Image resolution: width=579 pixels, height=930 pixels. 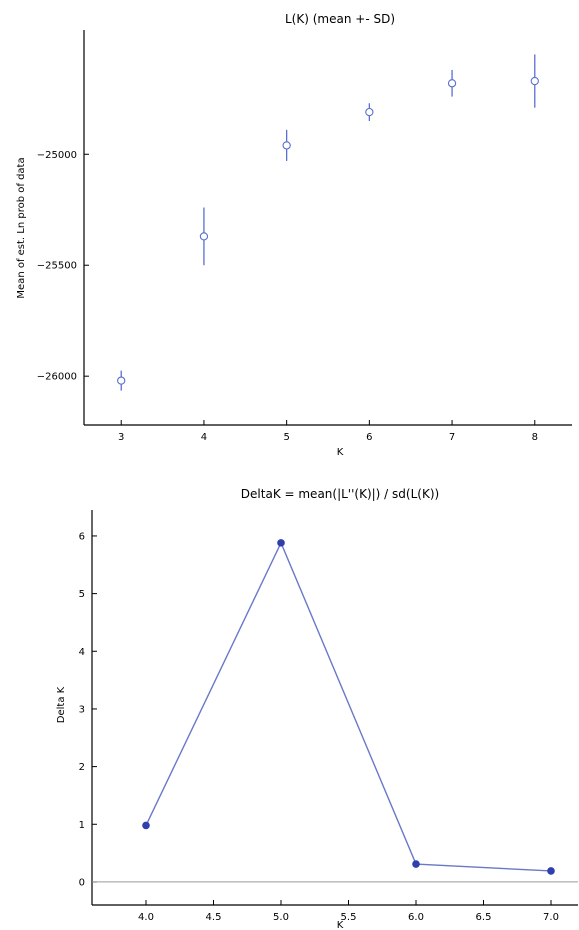 What do you see at coordinates (82, 767) in the screenshot?
I see `deltak-y-tick-label: 2` at bounding box center [82, 767].